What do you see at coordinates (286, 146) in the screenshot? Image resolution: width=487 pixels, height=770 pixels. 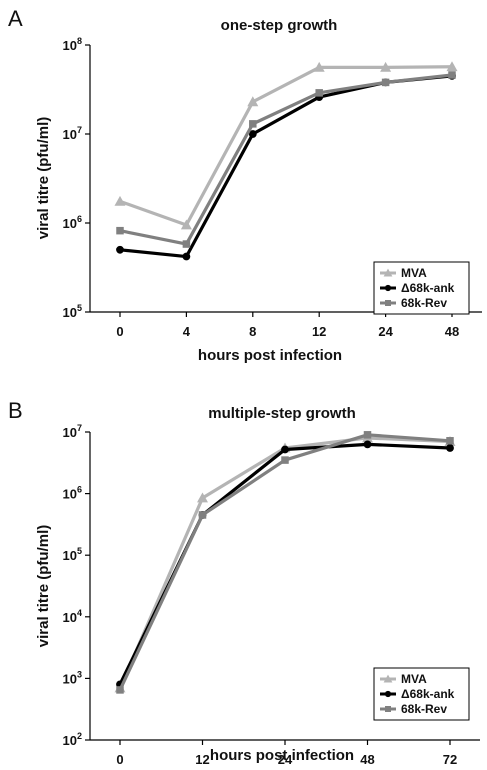 I see `series-line` at bounding box center [286, 146].